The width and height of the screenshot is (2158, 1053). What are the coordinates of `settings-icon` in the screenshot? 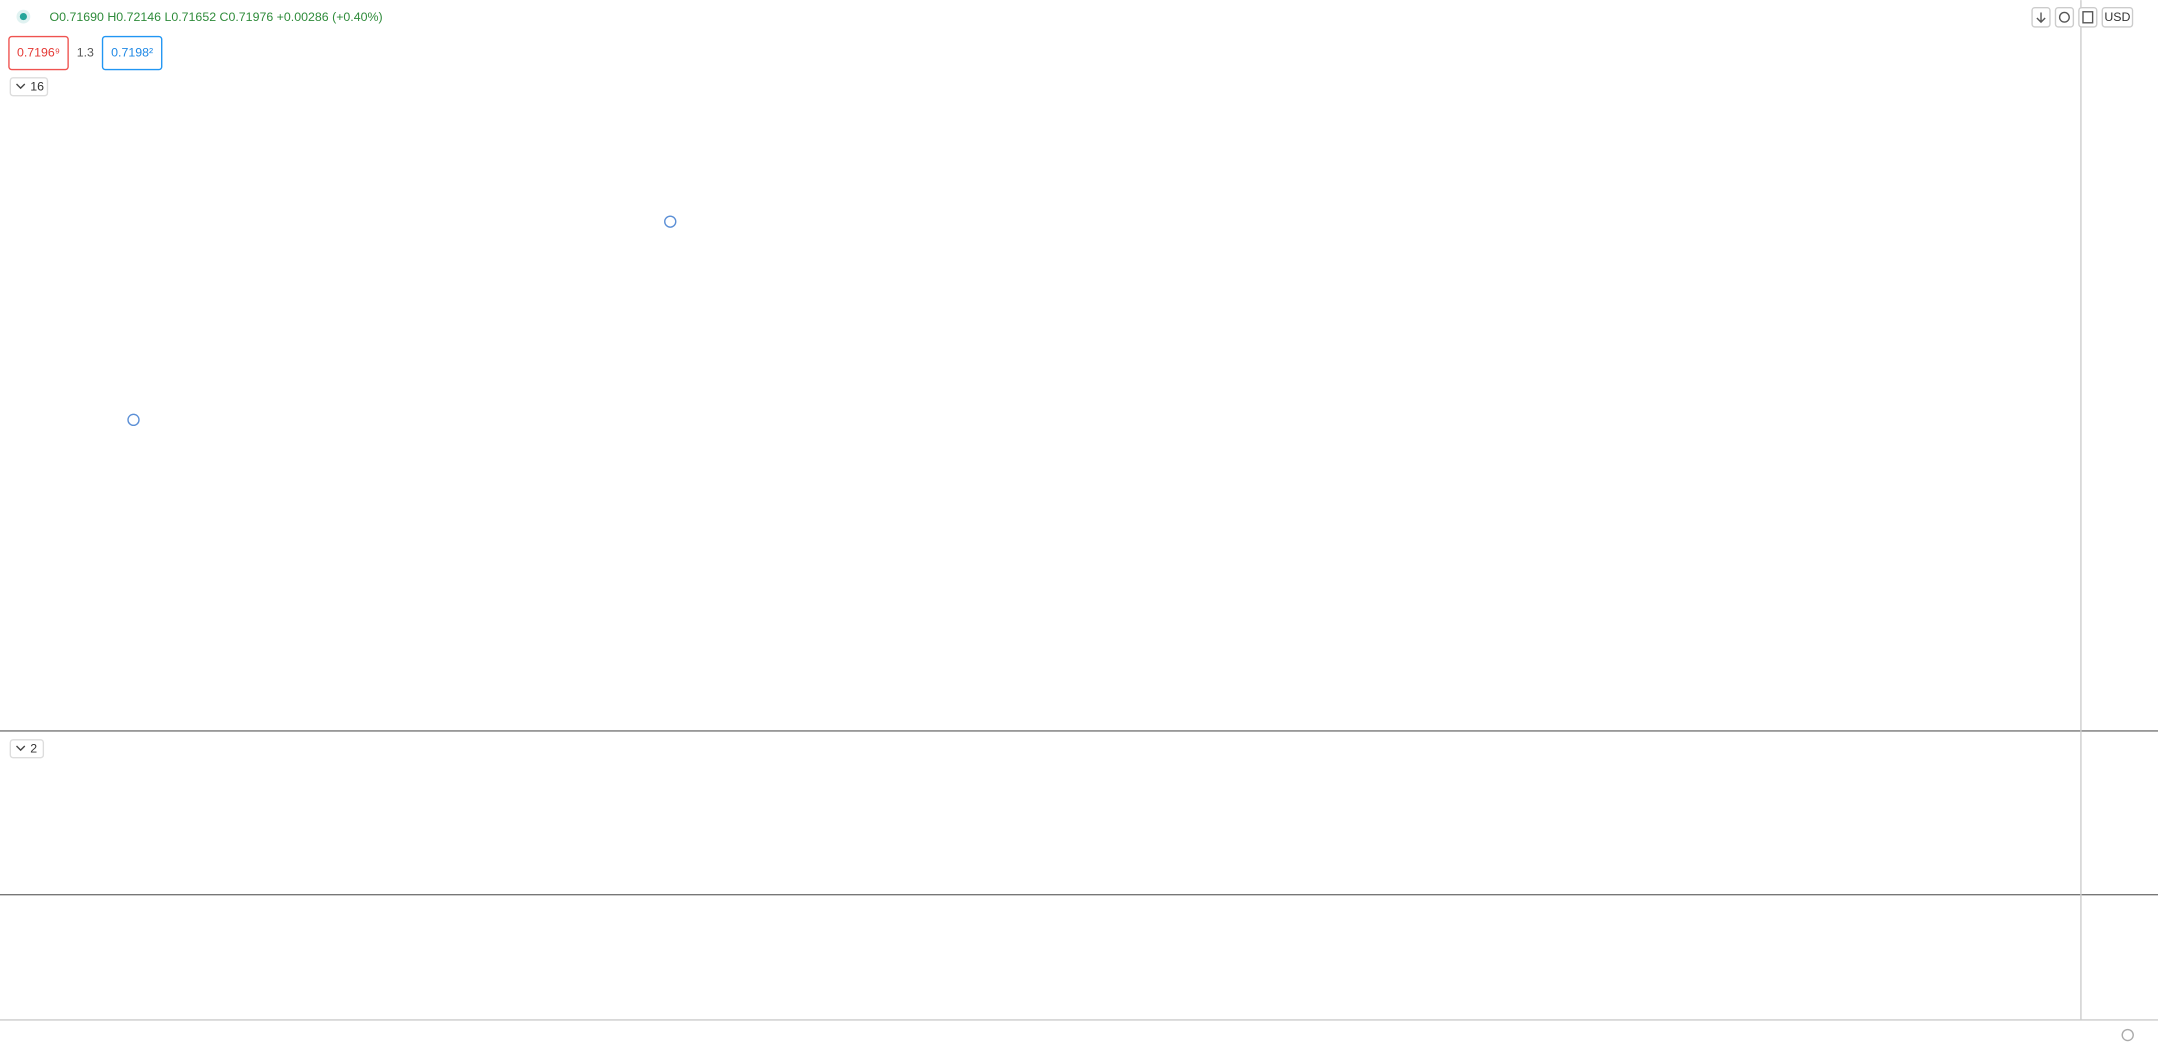 It's located at (2064, 17).